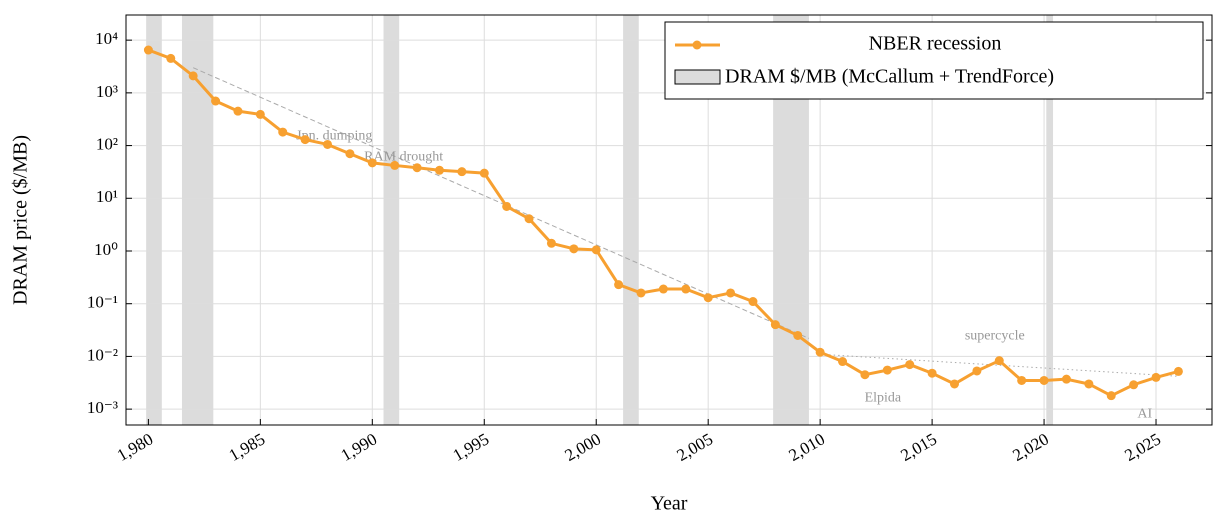 This screenshot has width=1223, height=522. I want to click on annotation: RAM drought, so click(403, 156).